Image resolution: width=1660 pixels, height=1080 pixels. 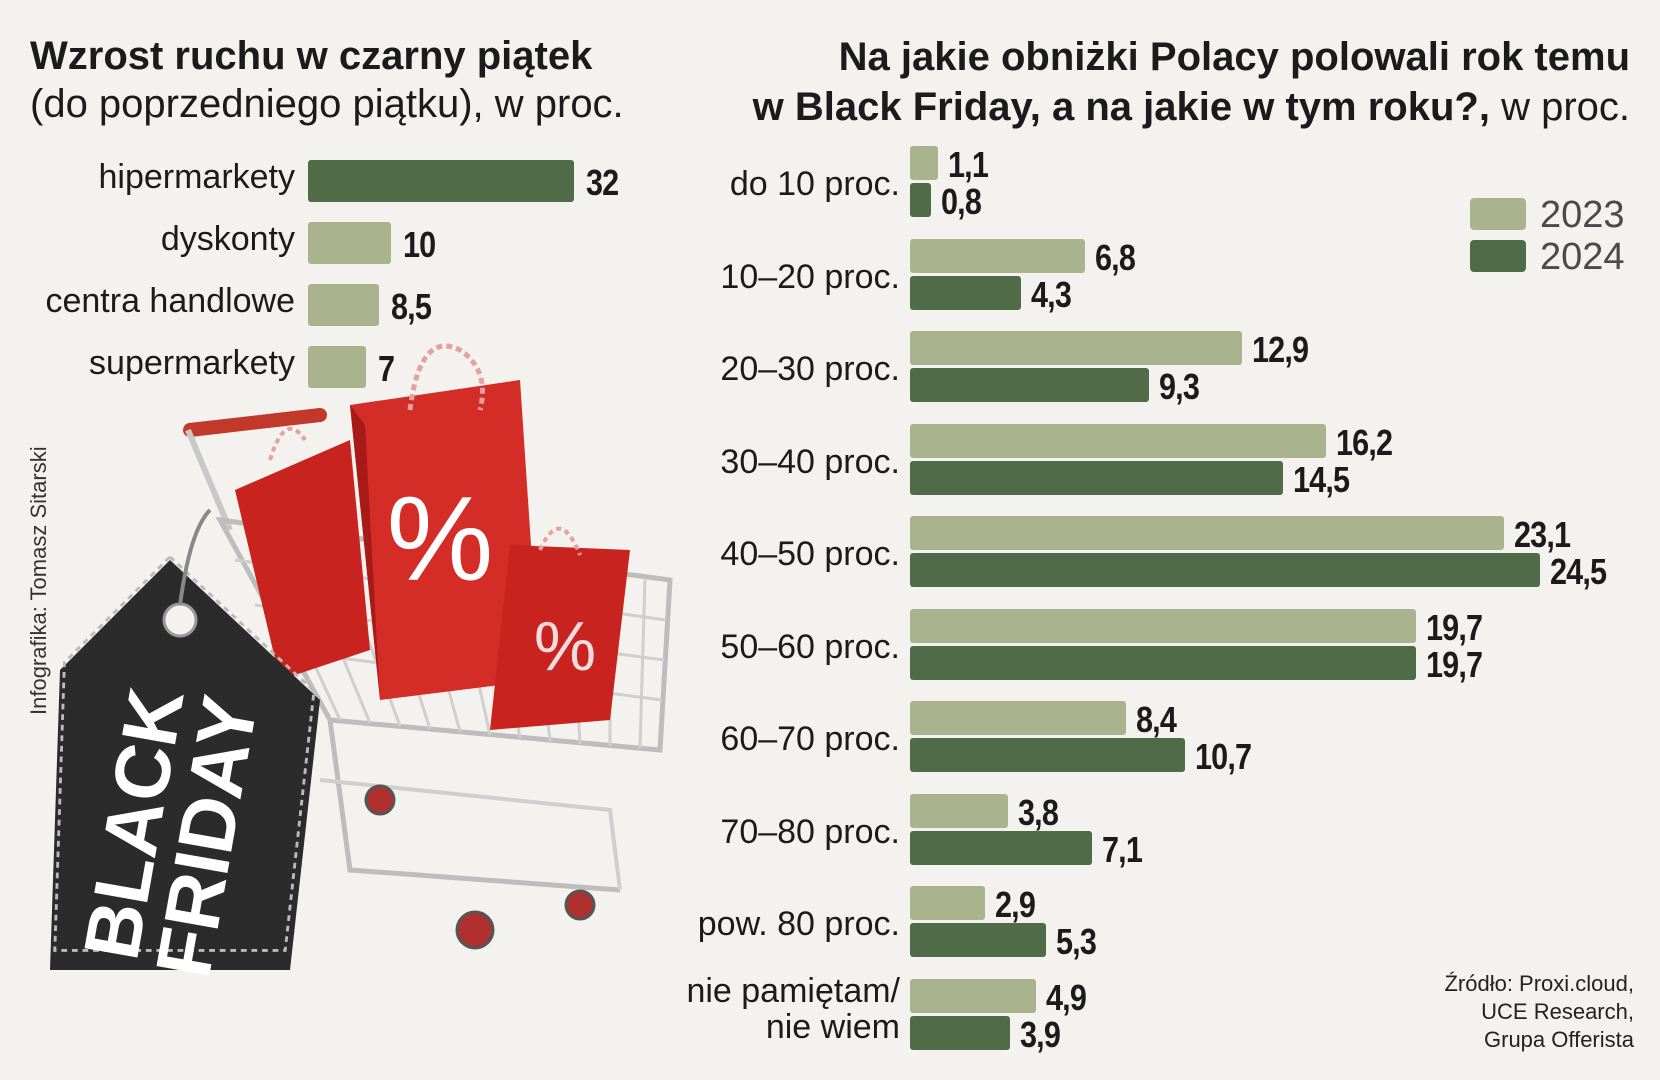 What do you see at coordinates (798, 924) in the screenshot?
I see `right-category-label: pow. 80 proc.` at bounding box center [798, 924].